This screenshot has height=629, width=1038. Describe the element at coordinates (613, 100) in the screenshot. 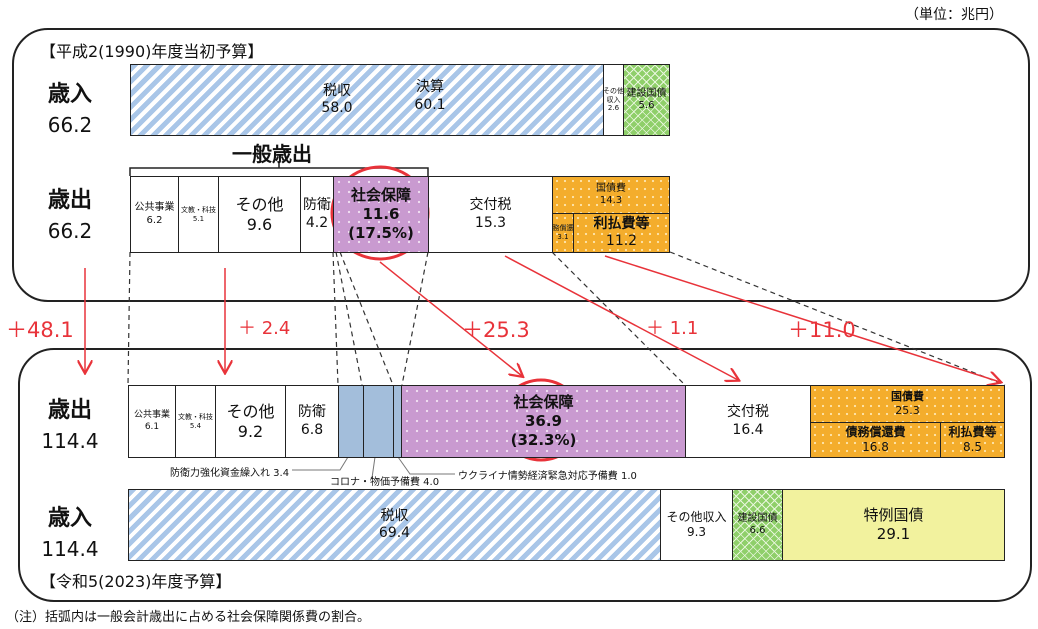

I see `fy1990-other-revenue: その他 収入 2.6` at that location.